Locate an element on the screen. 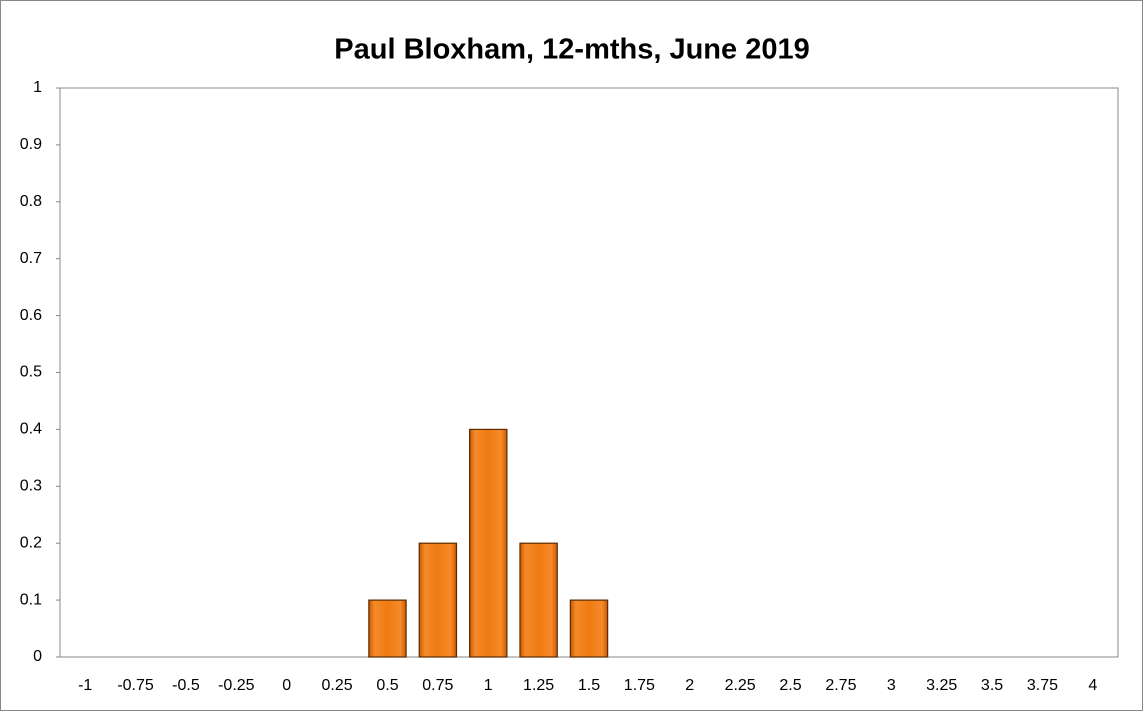 The width and height of the screenshot is (1143, 711). y-tick-label: 0.1 is located at coordinates (31, 599).